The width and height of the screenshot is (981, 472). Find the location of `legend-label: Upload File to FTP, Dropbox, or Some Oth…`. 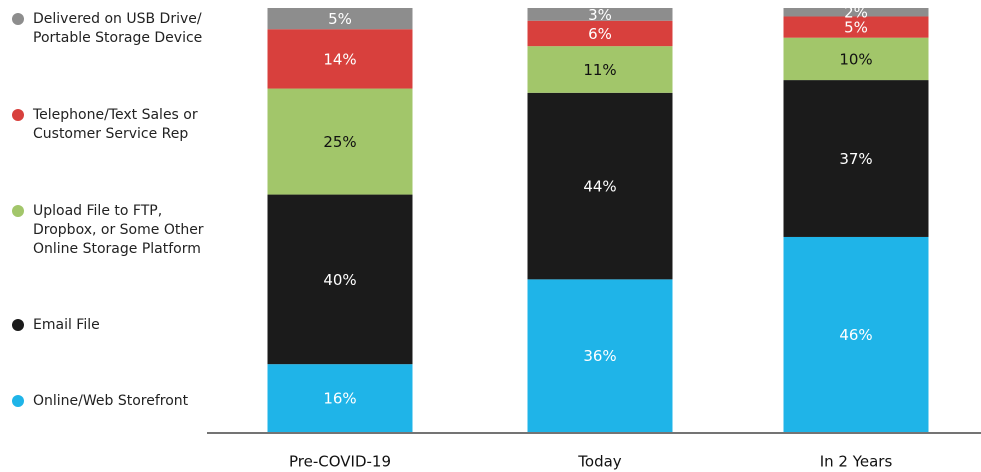

legend-label: Upload File to FTP, Dropbox, or Some Oth… is located at coordinates (118, 230).